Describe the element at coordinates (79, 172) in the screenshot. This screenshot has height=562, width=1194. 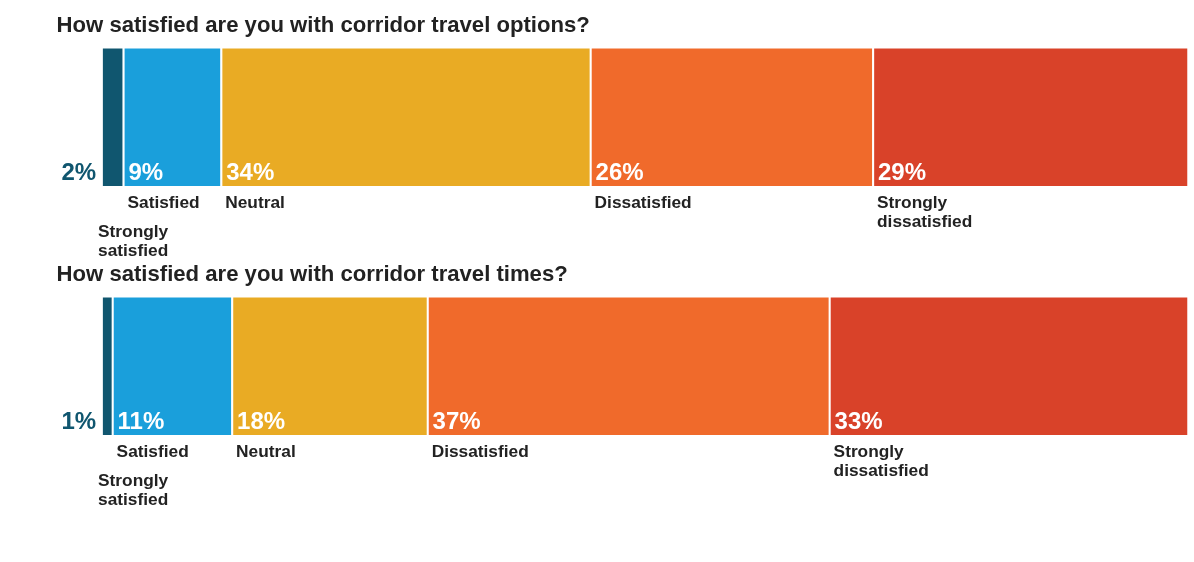
I see `data-label: 2%` at that location.